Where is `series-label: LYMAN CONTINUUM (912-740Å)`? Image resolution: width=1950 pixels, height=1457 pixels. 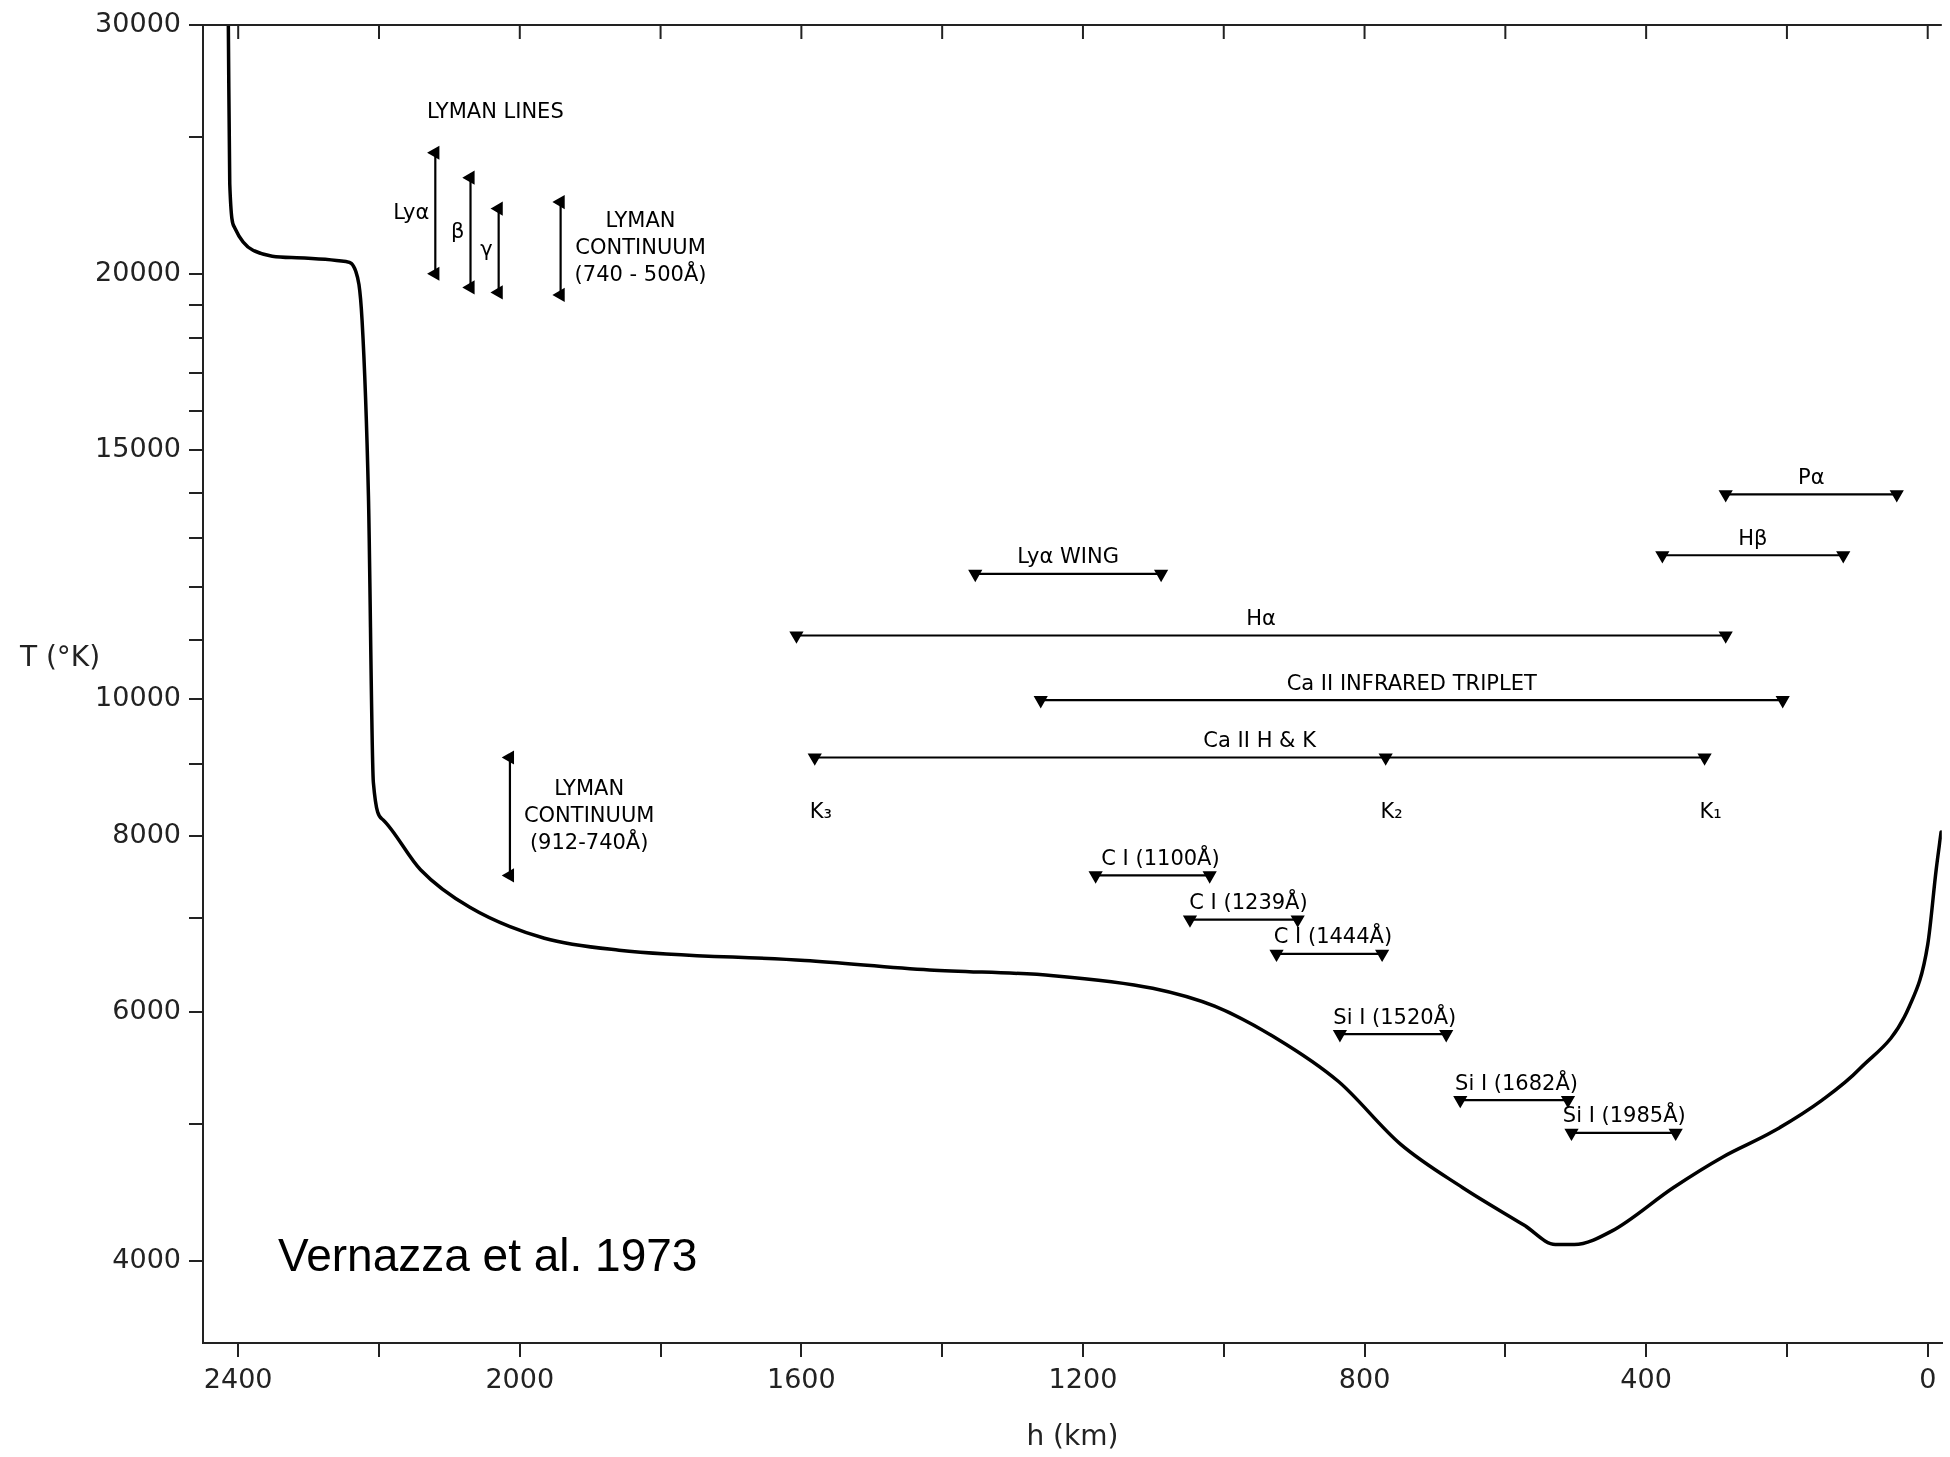 series-label: LYMAN CONTINUUM (912-740Å) is located at coordinates (589, 814).